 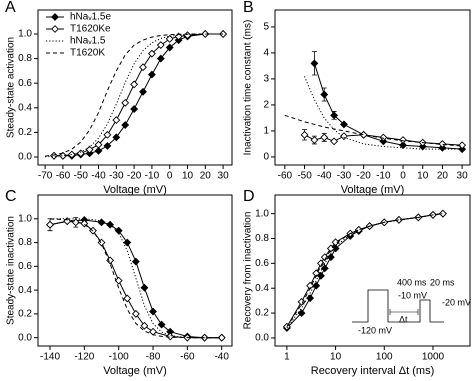 I want to click on x-tick-label: -100, so click(x=119, y=357).